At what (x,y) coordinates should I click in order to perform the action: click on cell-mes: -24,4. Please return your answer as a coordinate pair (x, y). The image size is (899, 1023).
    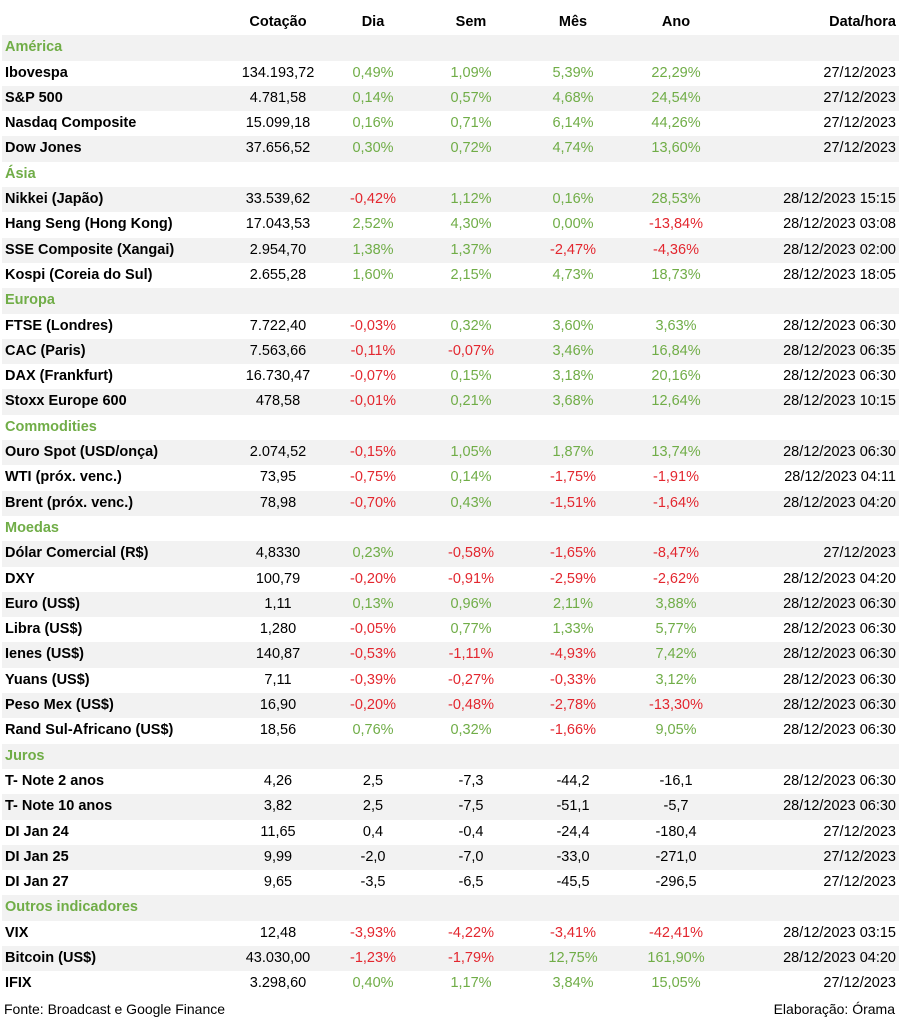
    Looking at the image, I should click on (573, 831).